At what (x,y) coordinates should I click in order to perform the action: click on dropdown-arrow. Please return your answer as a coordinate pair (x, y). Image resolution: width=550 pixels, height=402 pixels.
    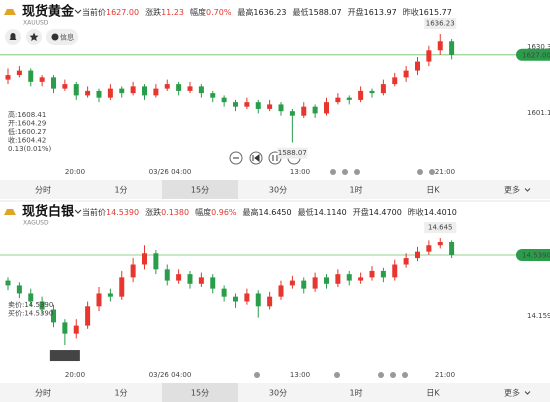
    Looking at the image, I should click on (78, 211).